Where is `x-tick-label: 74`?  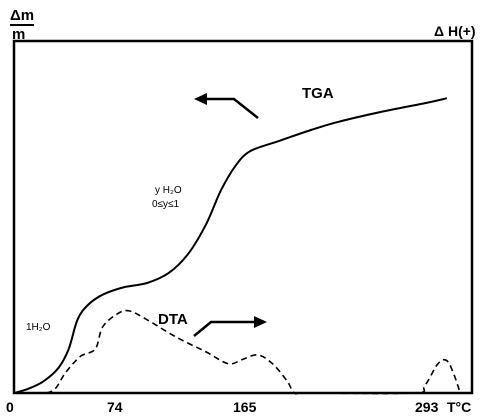 x-tick-label: 74 is located at coordinates (115, 407).